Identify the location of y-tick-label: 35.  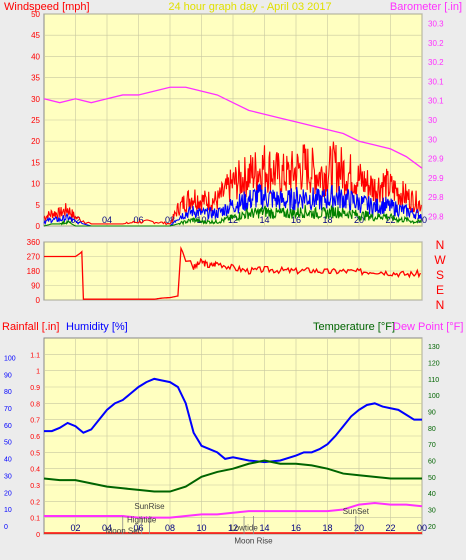
(35, 78).